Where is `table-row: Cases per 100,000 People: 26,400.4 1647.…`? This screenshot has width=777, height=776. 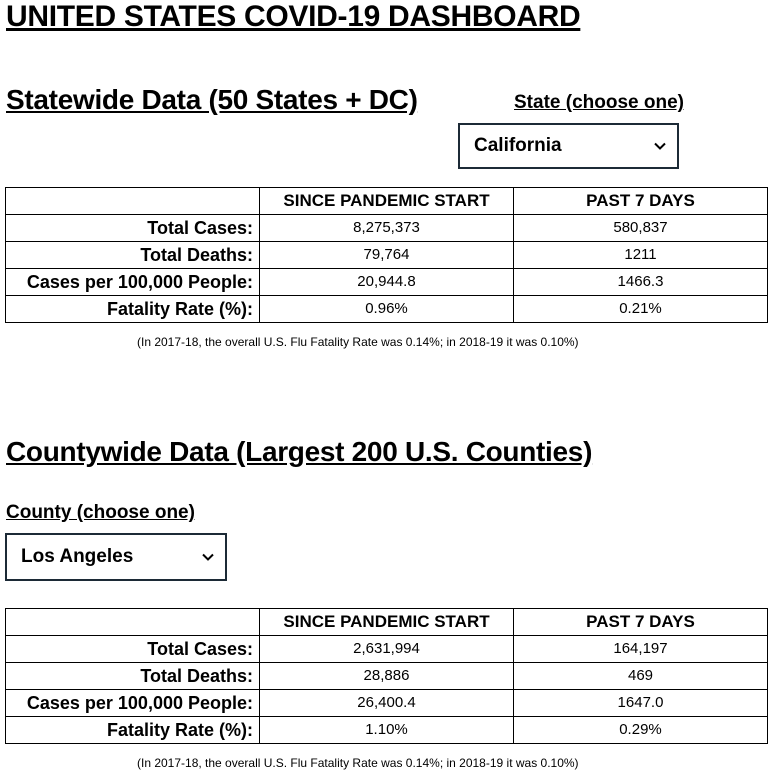
table-row: Cases per 100,000 People: 26,400.4 1647.… is located at coordinates (386, 703).